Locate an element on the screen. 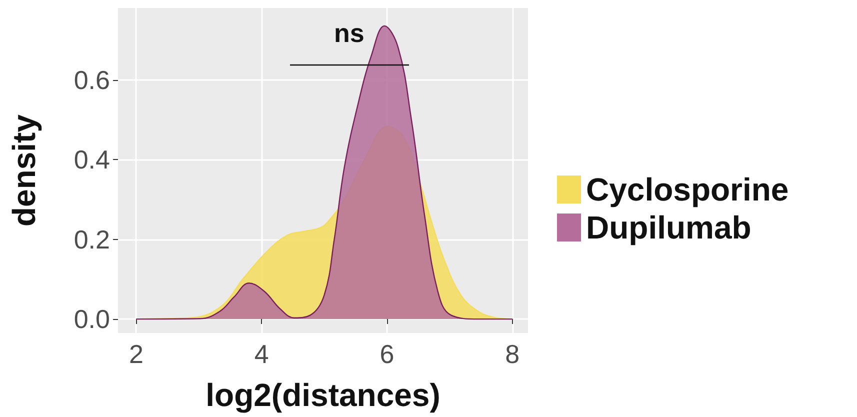 This screenshot has width=857, height=417. x-tick-label: 6 is located at coordinates (387, 354).